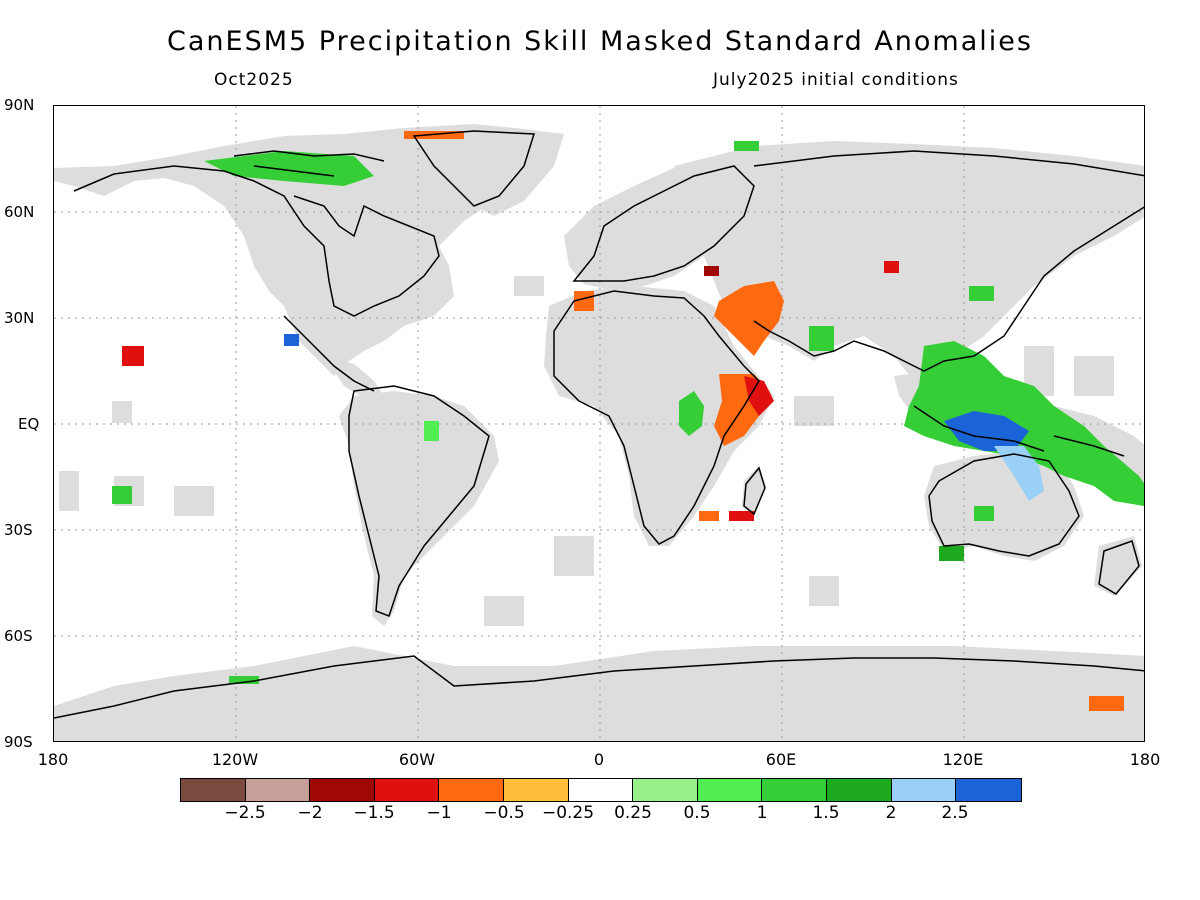 The image size is (1200, 900). I want to click on positive-anomaly-siberia, so click(746, 146).